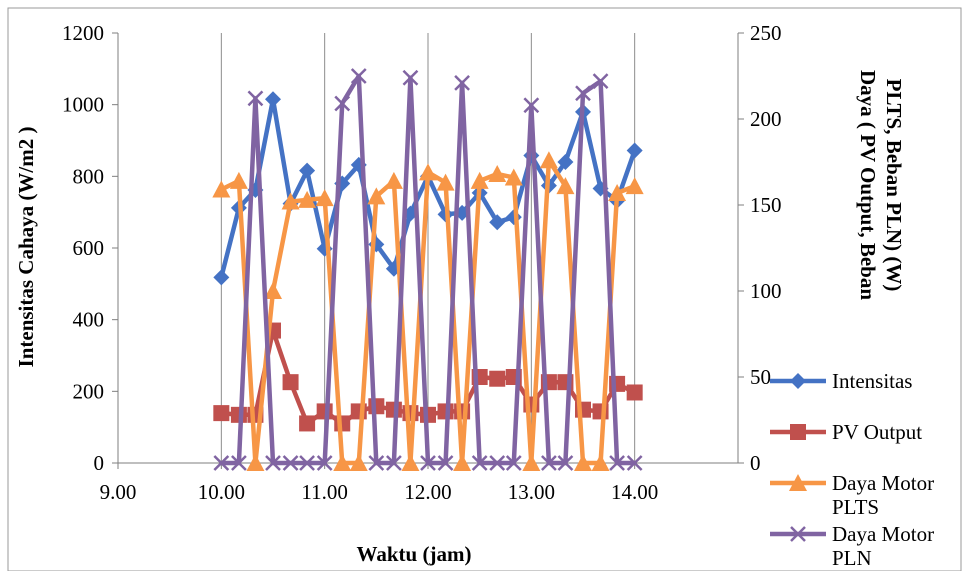 The height and width of the screenshot is (576, 969). I want to click on y-tick-label: 1200, so click(83, 33).